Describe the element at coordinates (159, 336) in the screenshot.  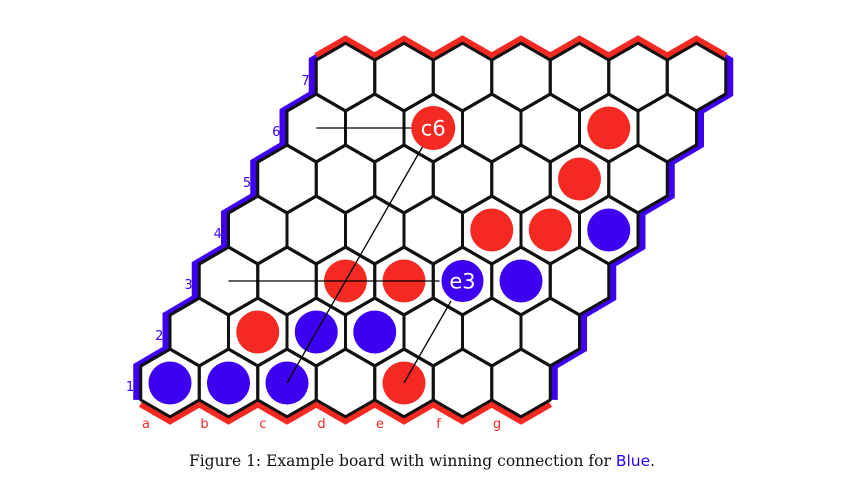
I see `row-label-2: 2` at that location.